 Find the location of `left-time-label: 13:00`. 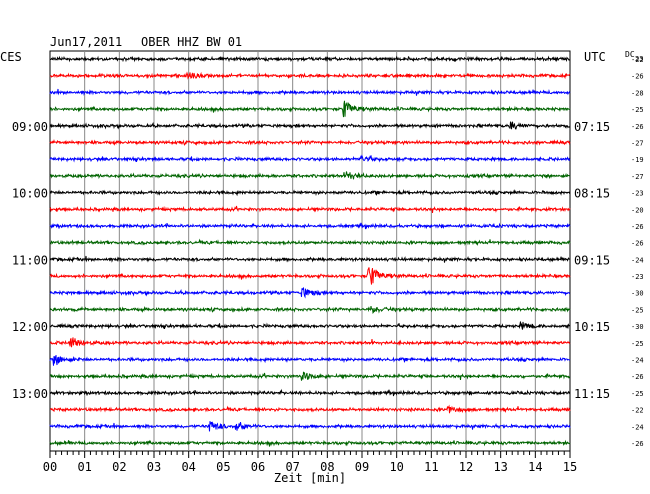

left-time-label: 13:00 is located at coordinates (30, 394).